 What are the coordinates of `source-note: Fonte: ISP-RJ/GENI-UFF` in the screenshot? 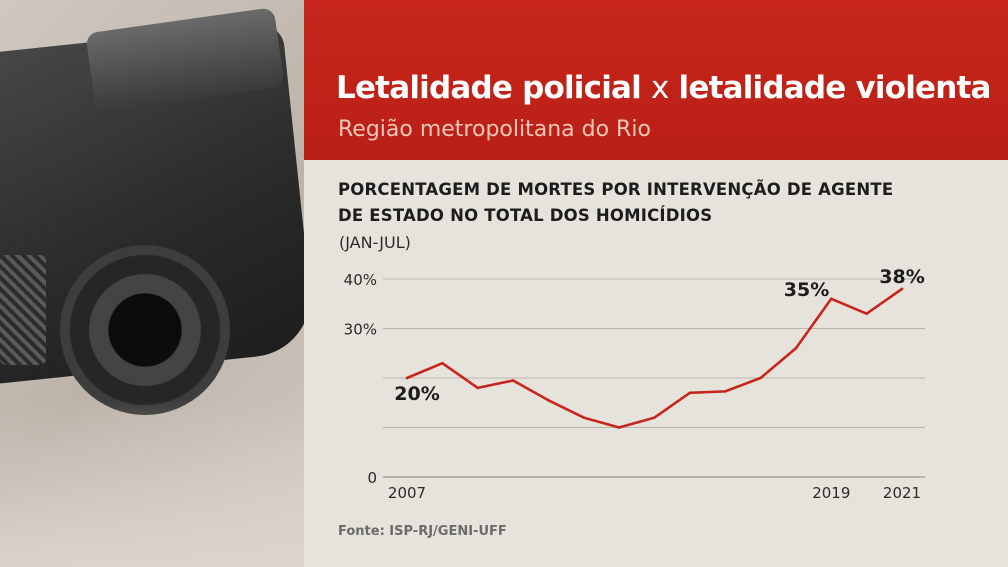 It's located at (422, 531).